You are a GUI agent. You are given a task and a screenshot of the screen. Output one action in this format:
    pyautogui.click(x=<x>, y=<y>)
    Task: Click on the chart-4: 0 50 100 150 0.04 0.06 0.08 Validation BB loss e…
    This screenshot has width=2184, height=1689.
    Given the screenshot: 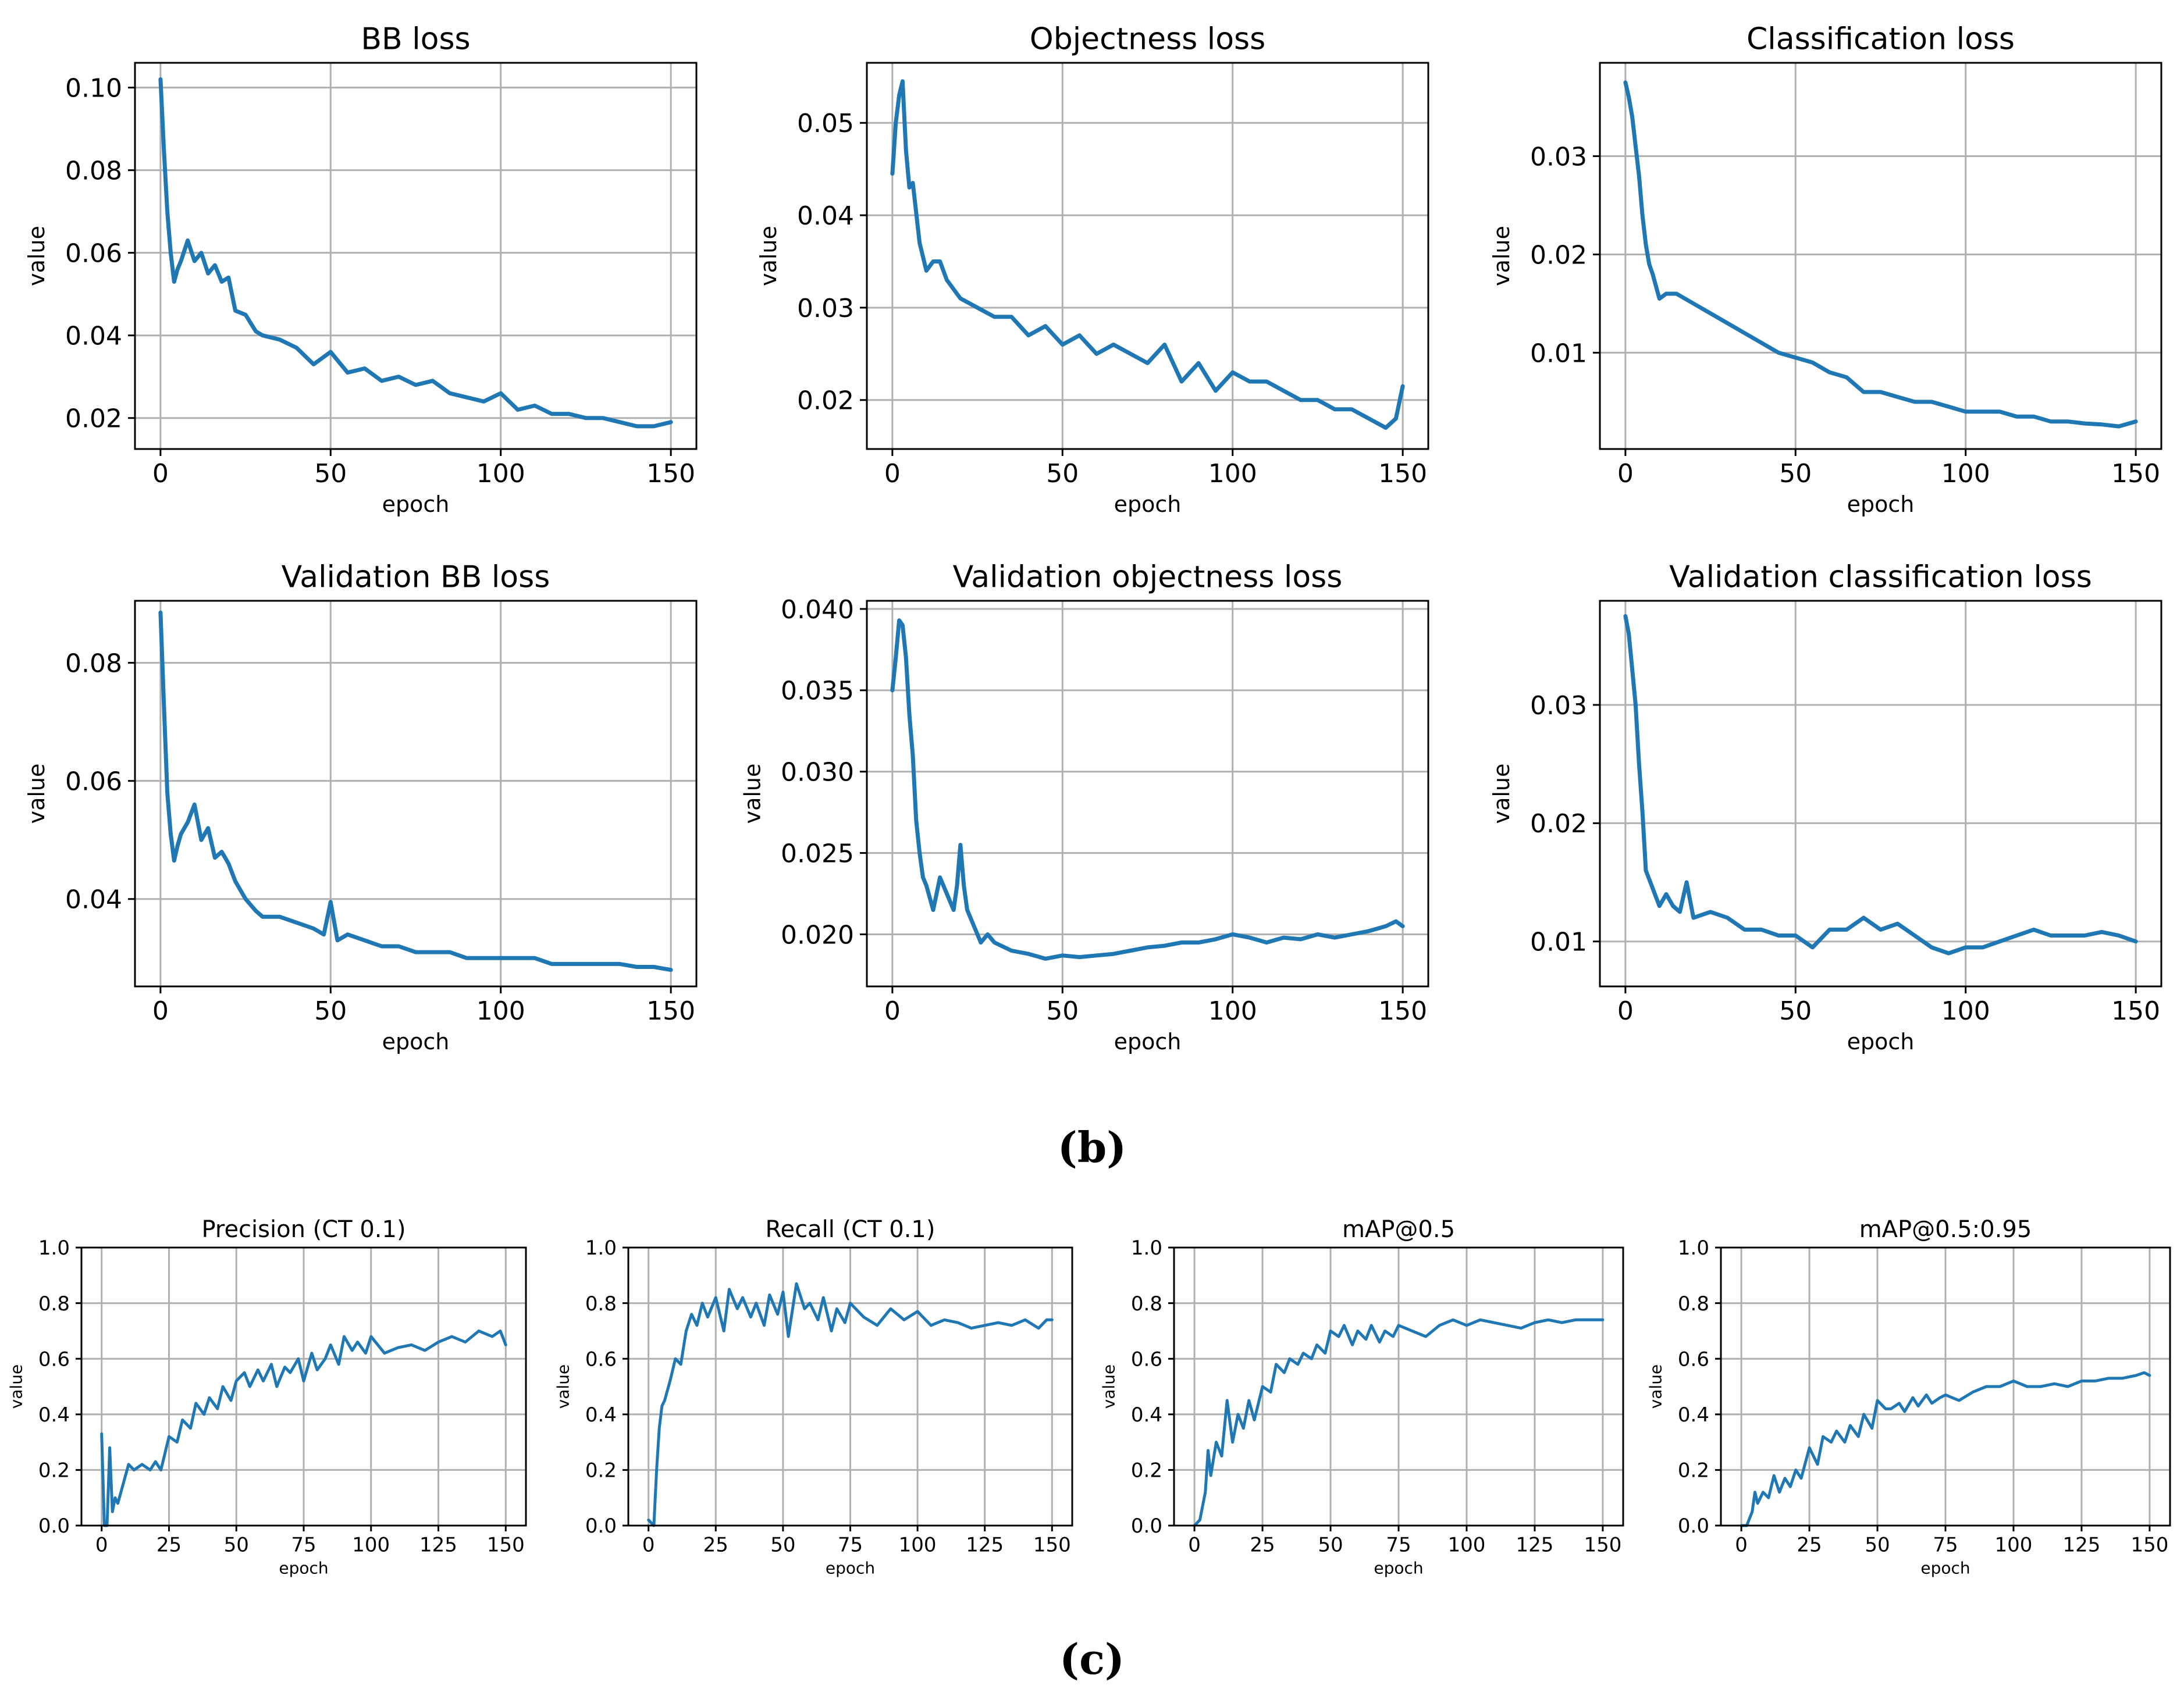 What is the action you would take?
    pyautogui.click(x=361, y=807)
    